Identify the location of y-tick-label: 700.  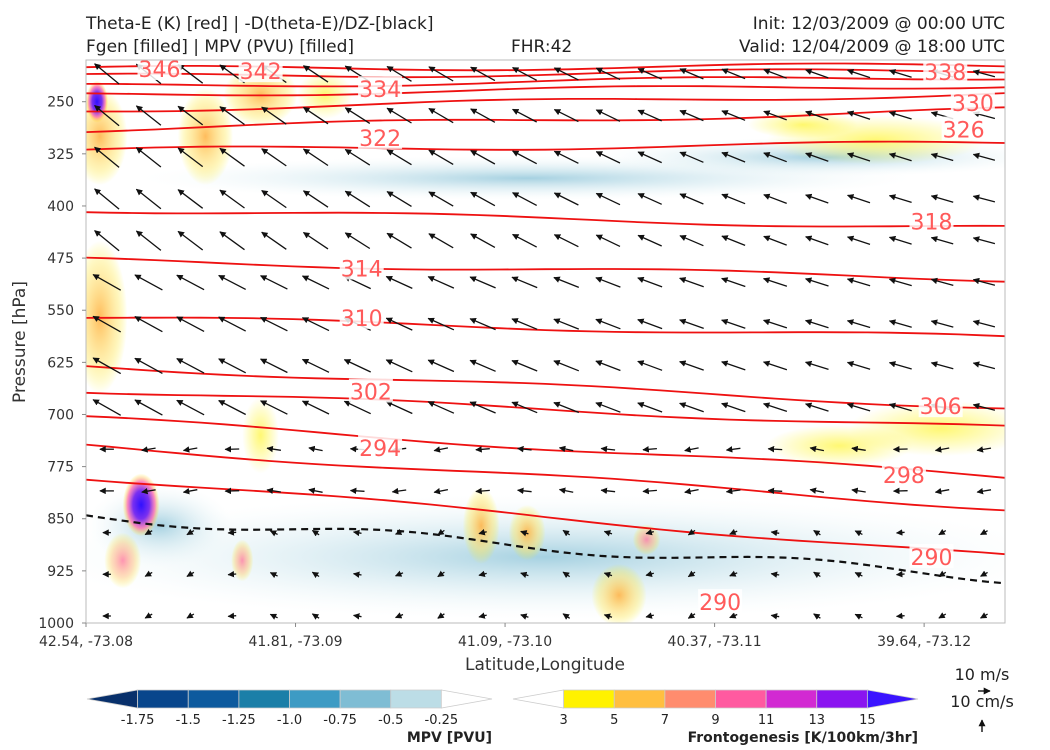
(60, 415).